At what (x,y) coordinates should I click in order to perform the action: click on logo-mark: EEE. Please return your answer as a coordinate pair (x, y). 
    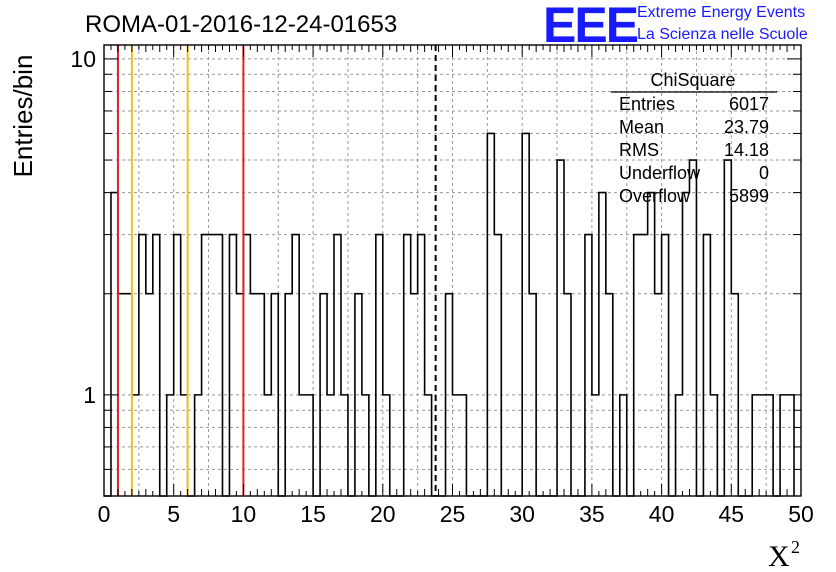
    Looking at the image, I should click on (590, 26).